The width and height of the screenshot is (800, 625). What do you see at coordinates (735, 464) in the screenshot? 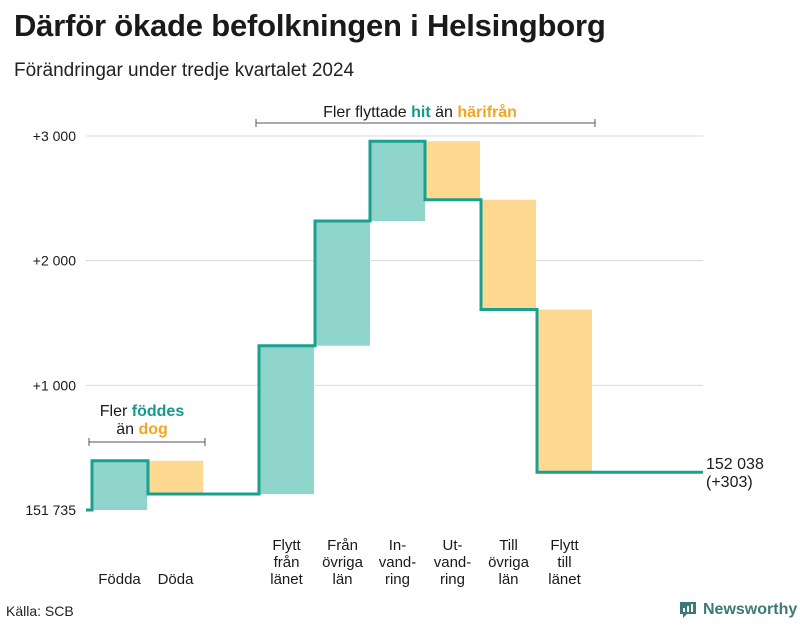
I see `end-value-label: 152 038` at bounding box center [735, 464].